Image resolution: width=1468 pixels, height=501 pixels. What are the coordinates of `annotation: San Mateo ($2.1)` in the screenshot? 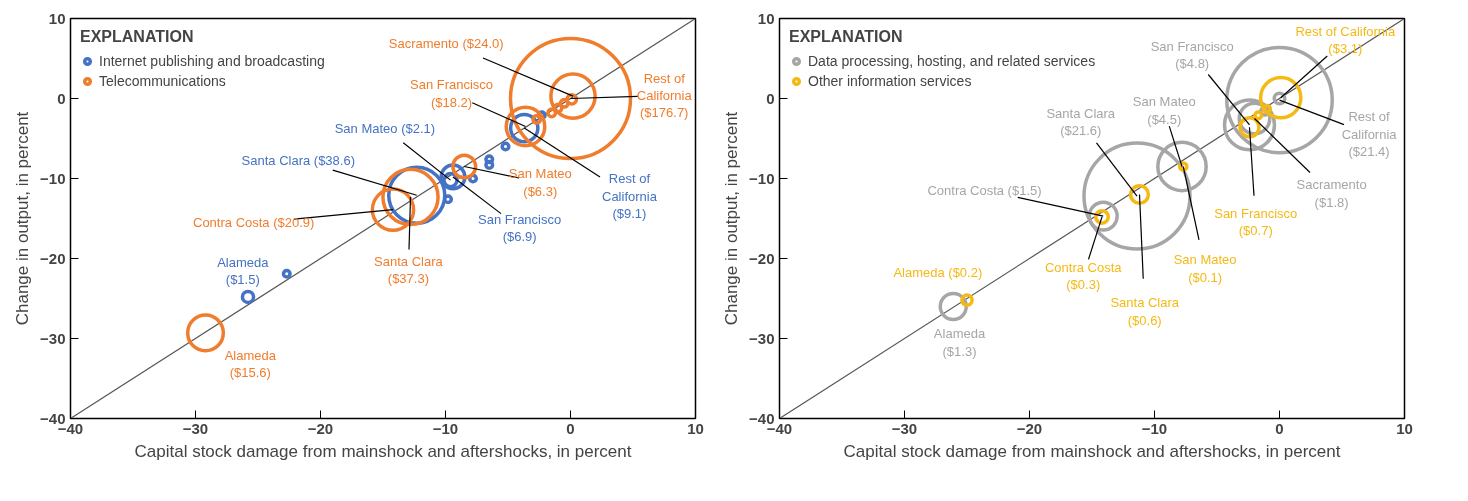 It's located at (385, 128).